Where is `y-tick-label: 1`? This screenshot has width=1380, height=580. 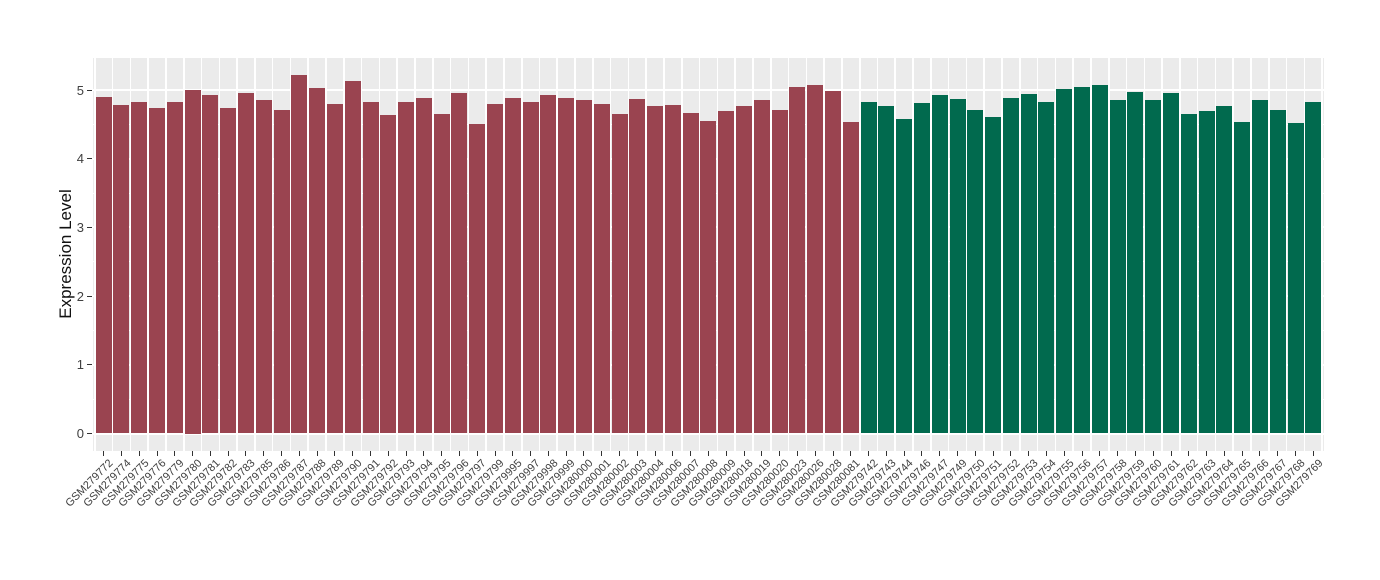
y-tick-label: 1 is located at coordinates (80, 365).